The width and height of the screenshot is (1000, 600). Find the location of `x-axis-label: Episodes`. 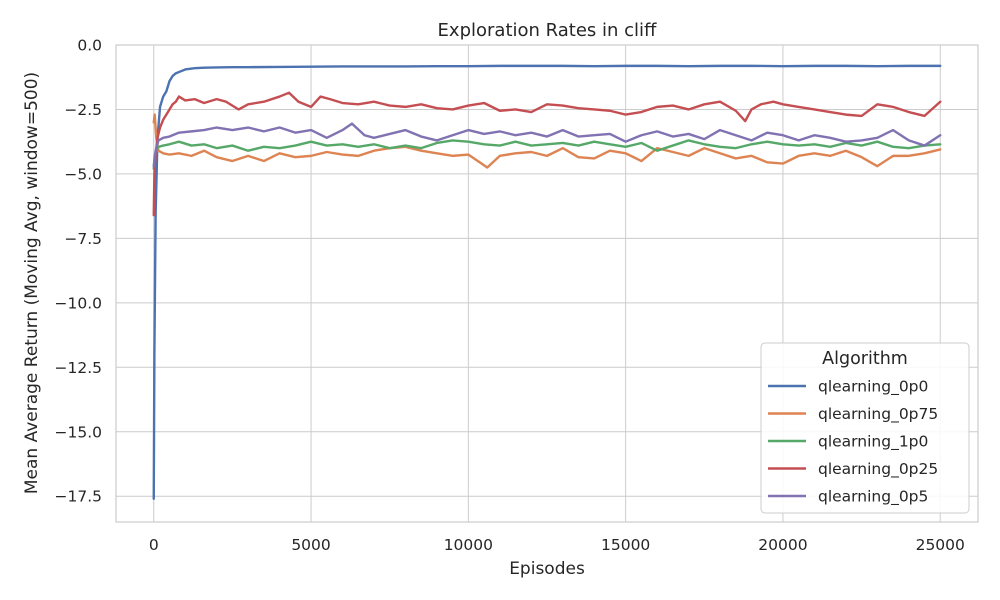

x-axis-label: Episodes is located at coordinates (547, 569).